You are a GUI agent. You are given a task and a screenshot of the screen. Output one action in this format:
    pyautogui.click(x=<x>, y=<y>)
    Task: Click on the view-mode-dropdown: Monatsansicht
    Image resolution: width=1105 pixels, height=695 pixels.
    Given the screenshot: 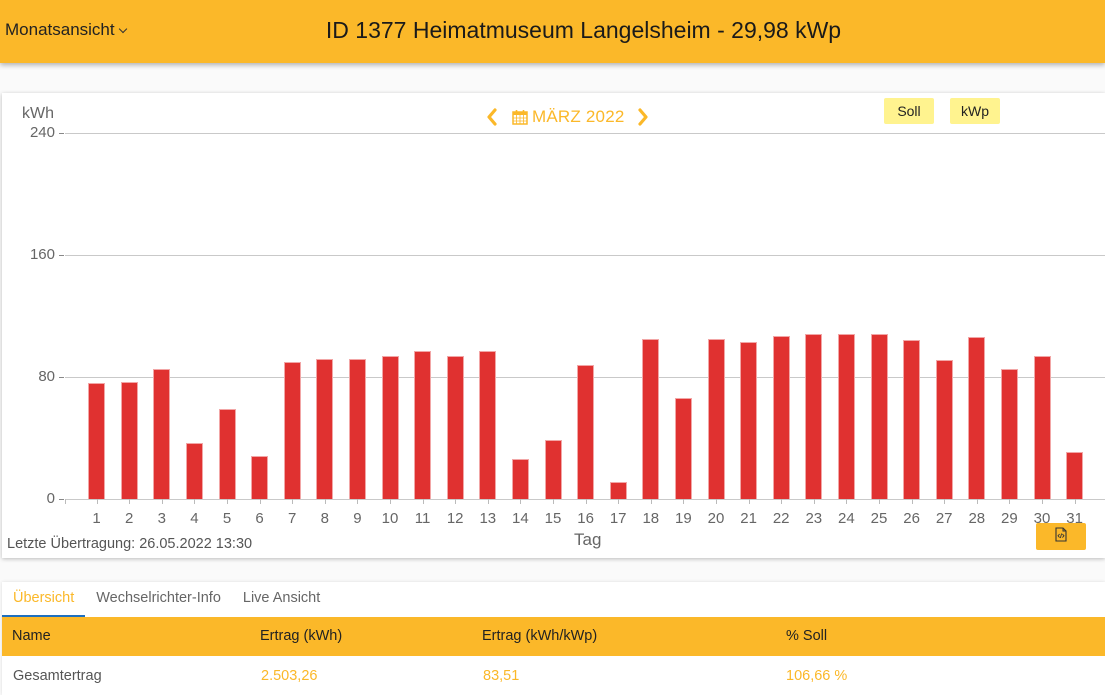 What is the action you would take?
    pyautogui.click(x=66, y=30)
    